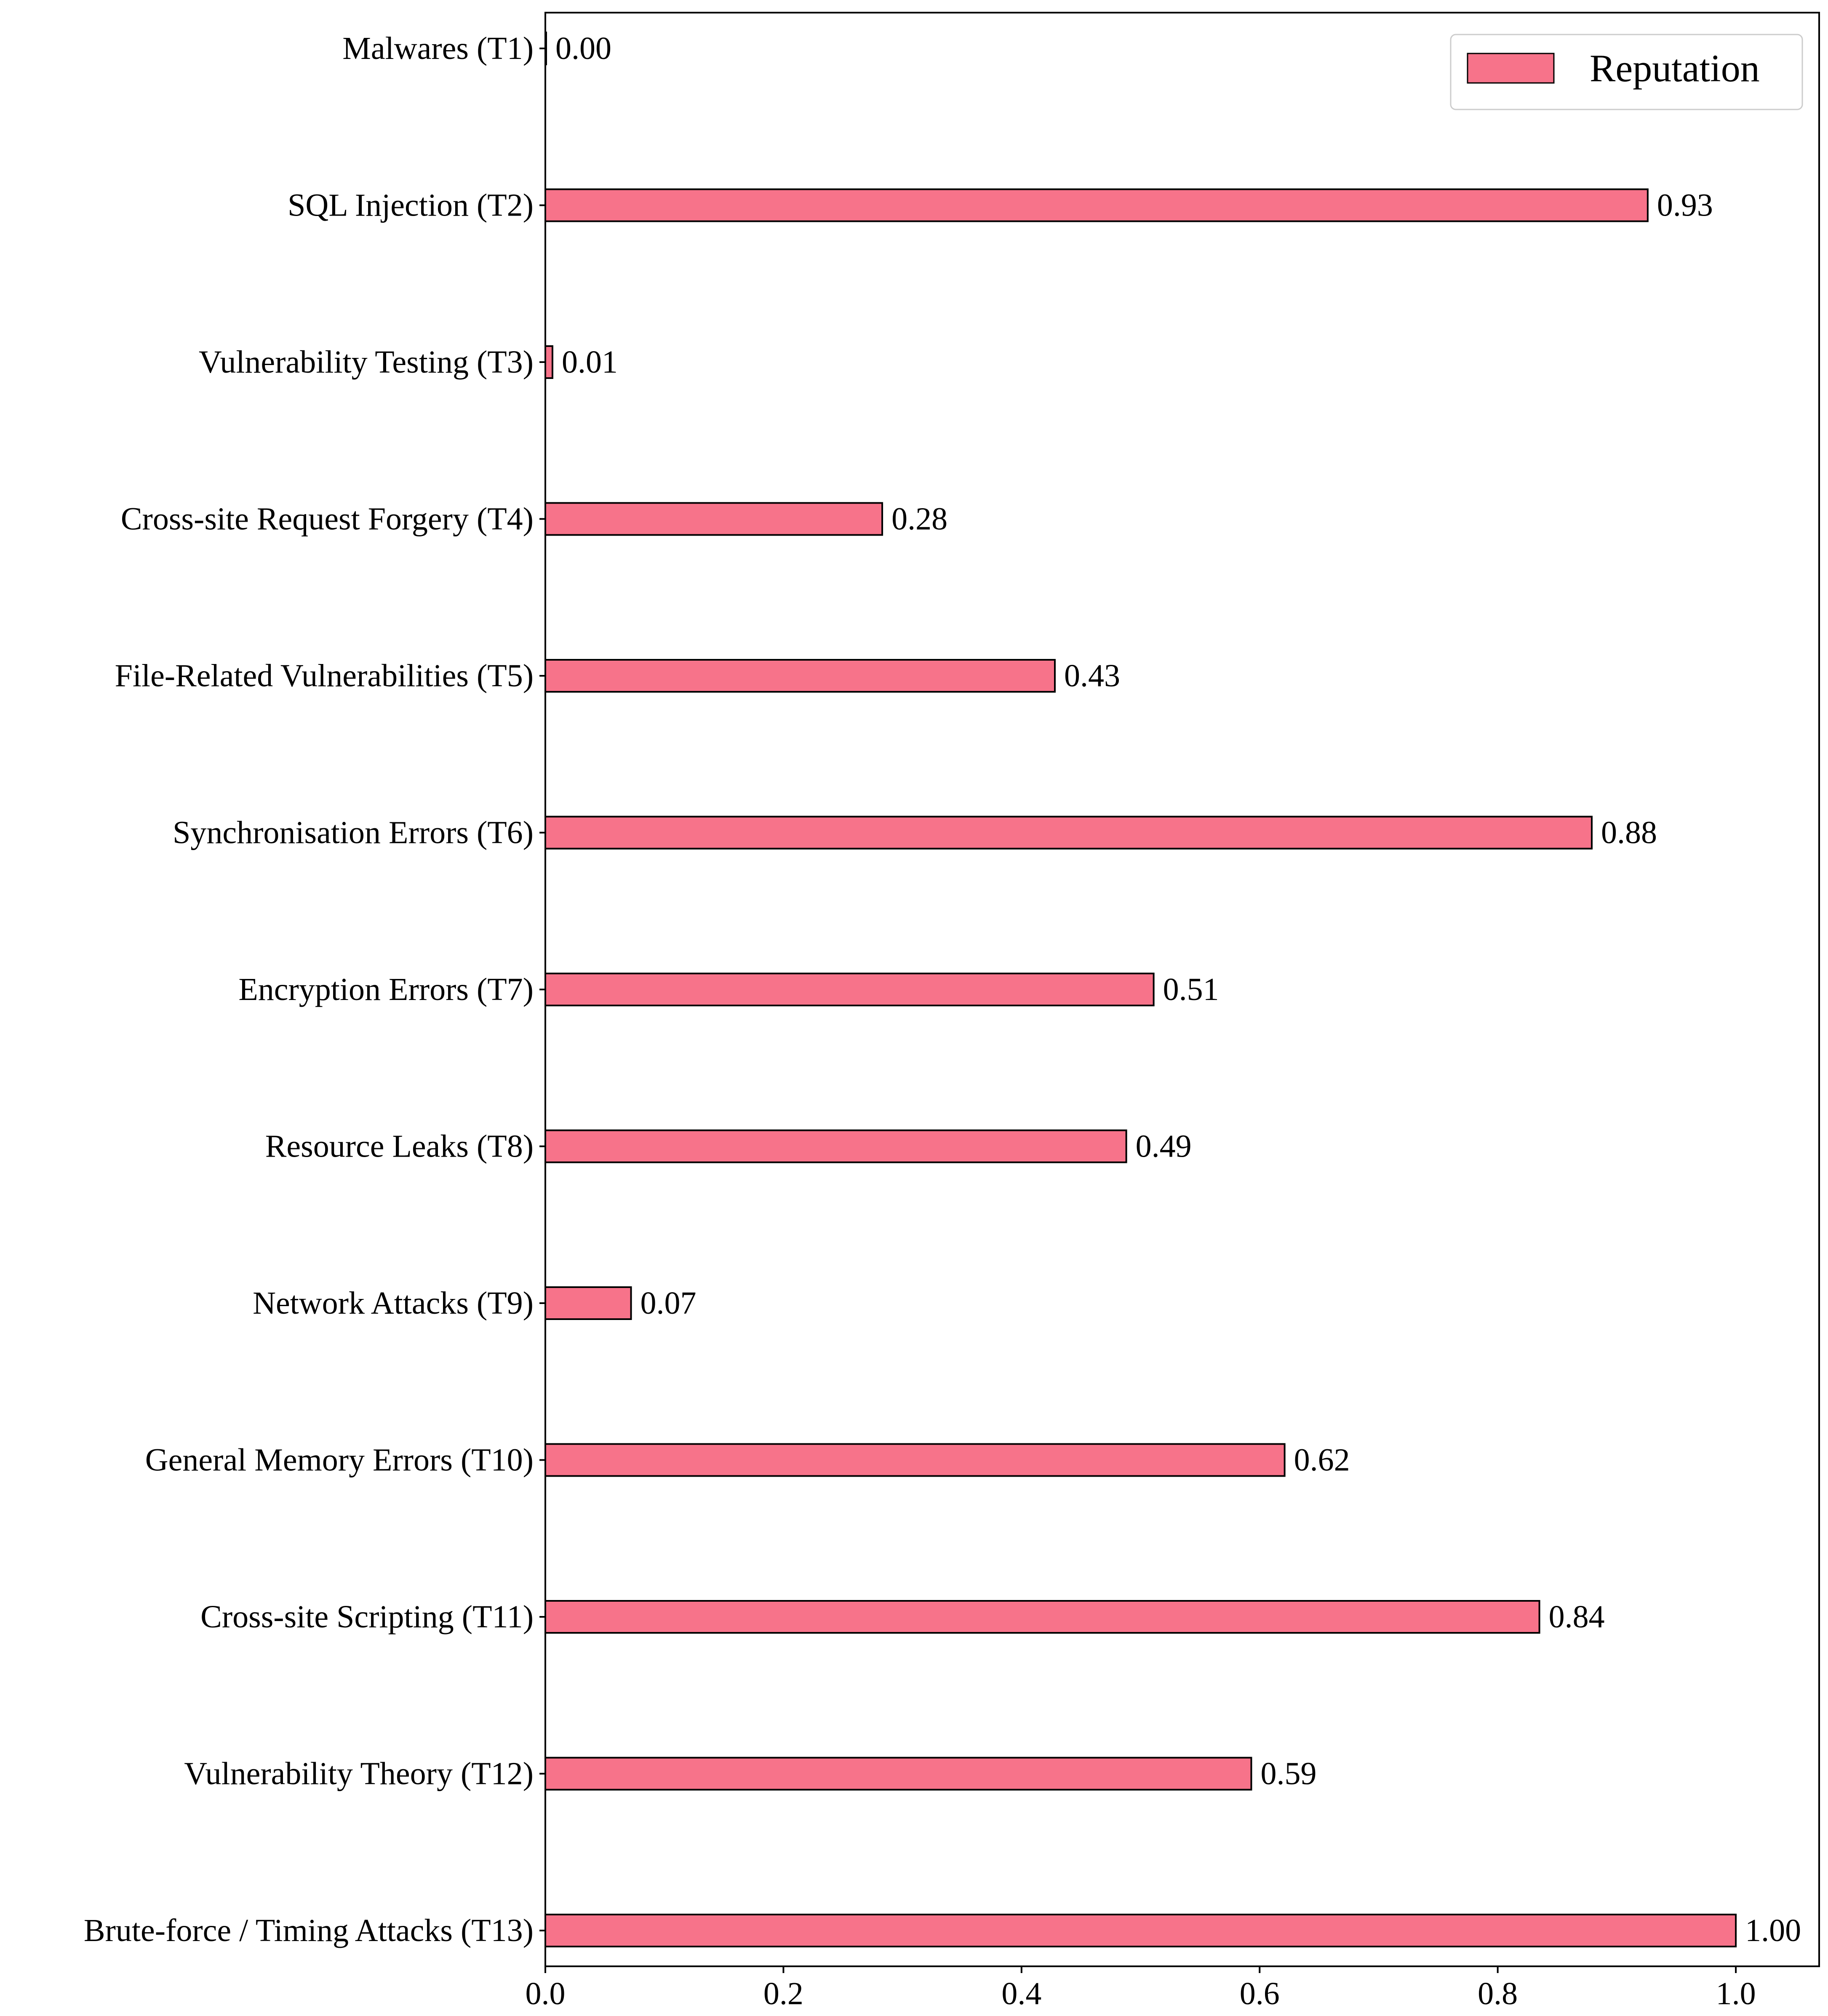 The width and height of the screenshot is (1828, 2016). What do you see at coordinates (438, 48) in the screenshot?
I see `category-label-1: Malwares (T1)` at bounding box center [438, 48].